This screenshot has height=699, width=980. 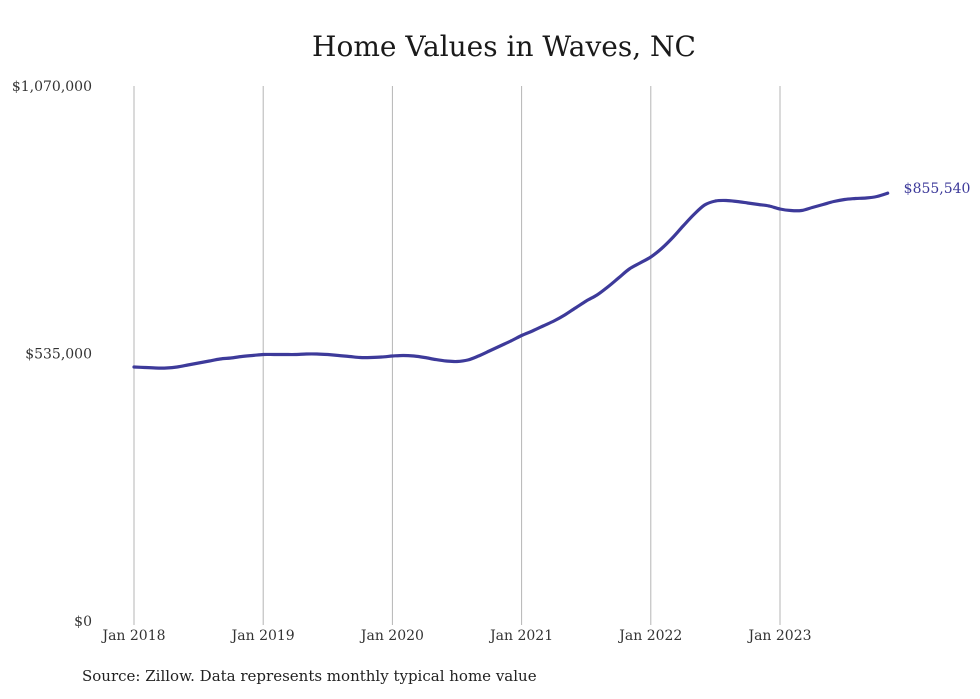 I want to click on x-tick-label: Jan 2023, so click(x=778, y=636).